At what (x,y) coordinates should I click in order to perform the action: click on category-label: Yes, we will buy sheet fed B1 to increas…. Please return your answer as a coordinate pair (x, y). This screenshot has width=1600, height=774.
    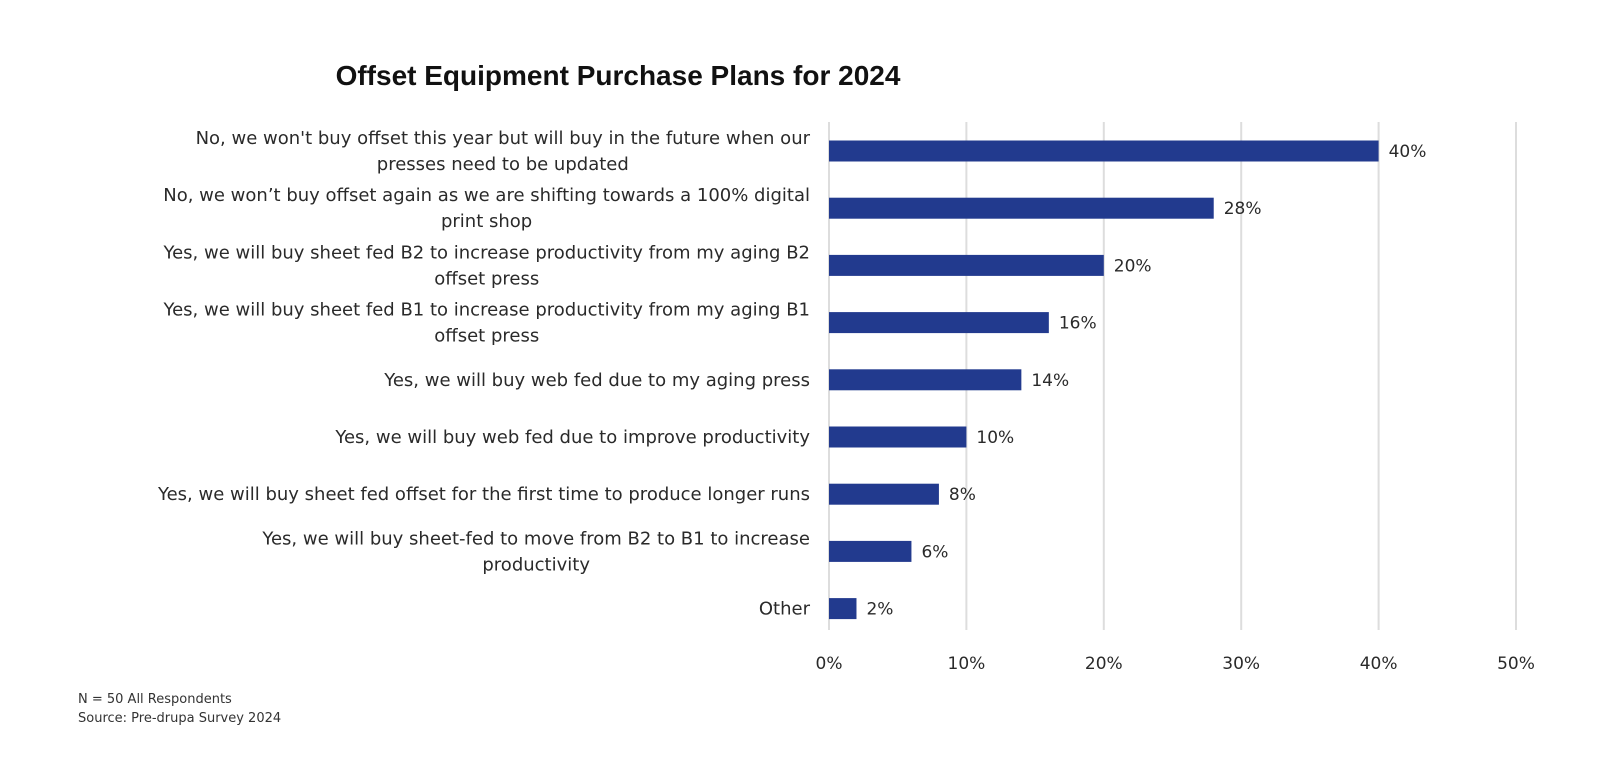
    Looking at the image, I should click on (487, 323).